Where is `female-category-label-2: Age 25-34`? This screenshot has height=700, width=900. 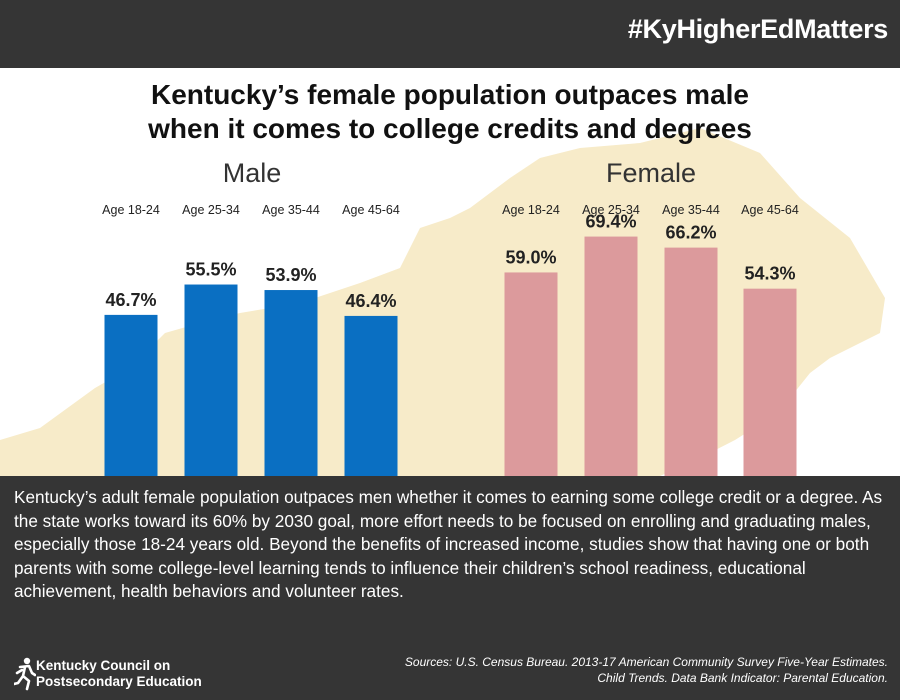 female-category-label-2: Age 25-34 is located at coordinates (611, 210).